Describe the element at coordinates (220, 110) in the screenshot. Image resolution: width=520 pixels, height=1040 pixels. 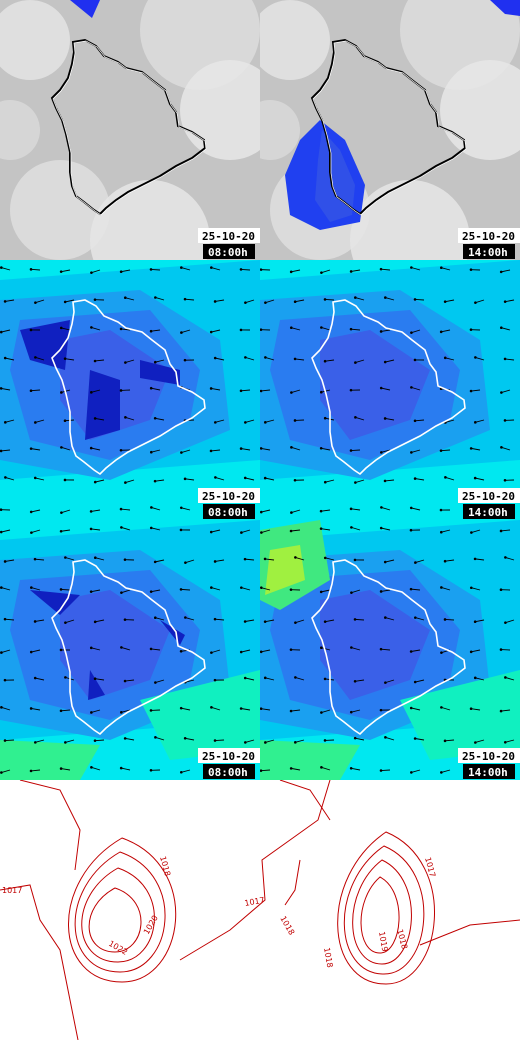
I see `cloud` at that location.